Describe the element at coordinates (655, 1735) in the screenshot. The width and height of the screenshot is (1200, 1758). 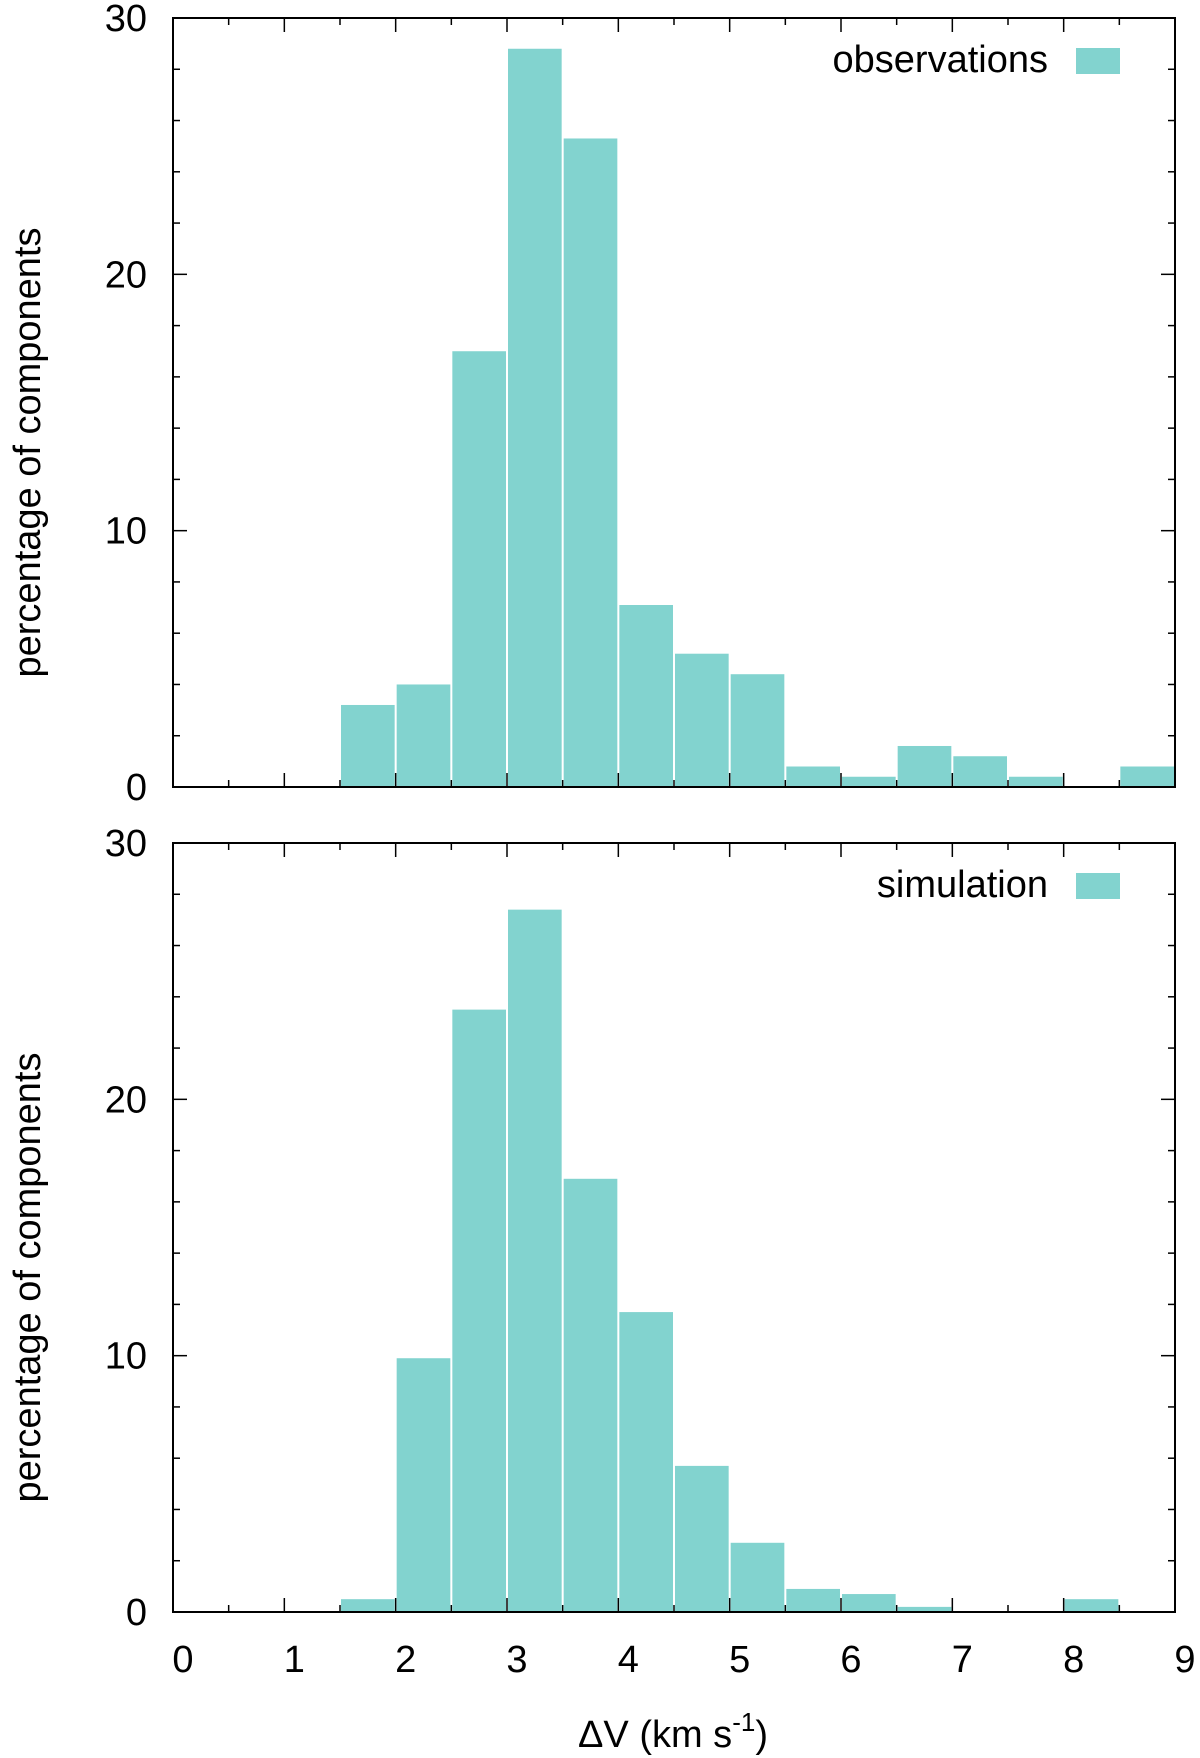
I see `x-axis-label-main: ΔV (km s` at that location.